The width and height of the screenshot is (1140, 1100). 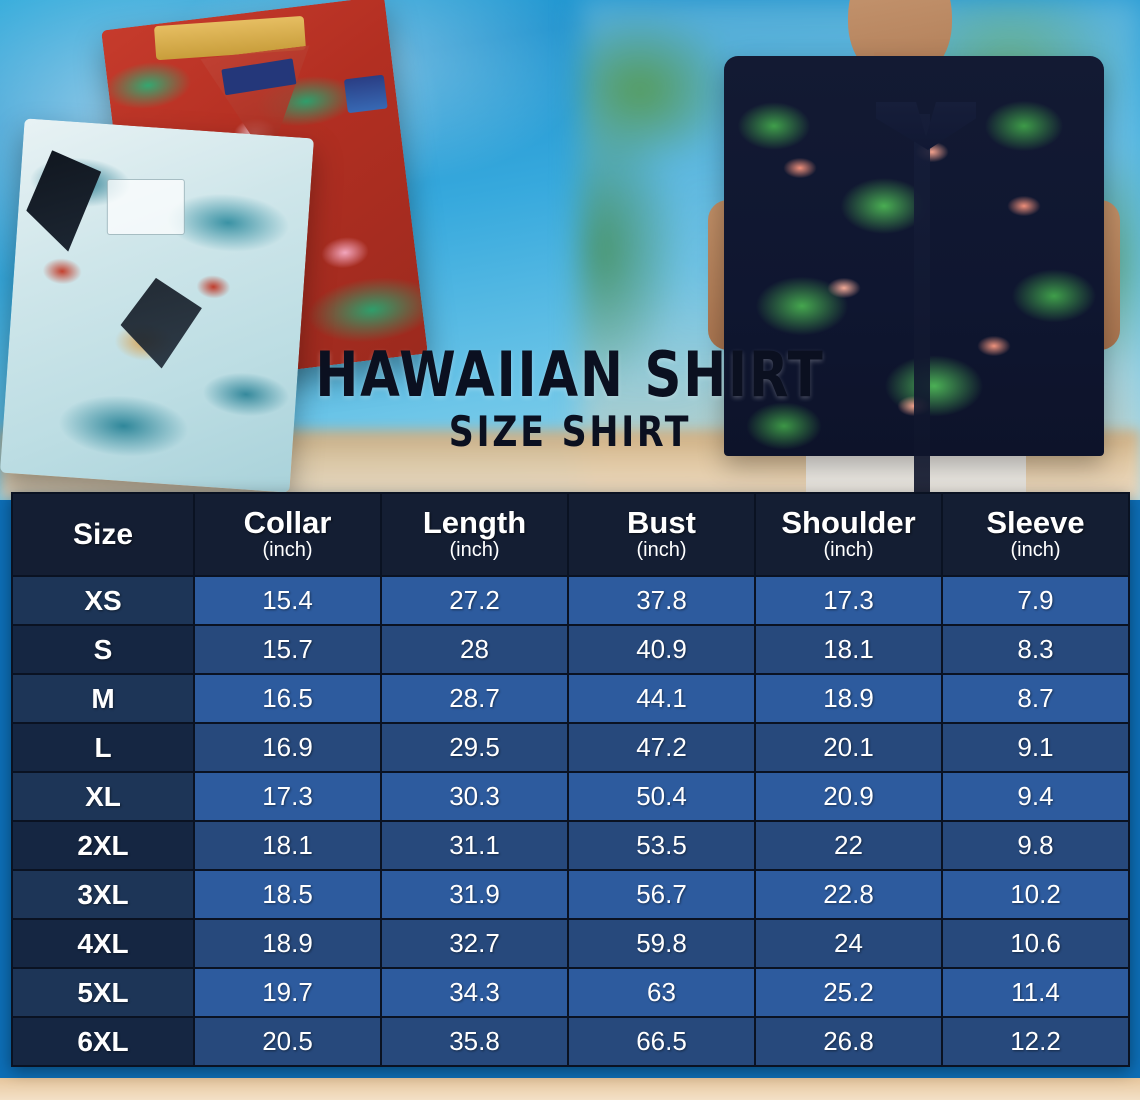 I want to click on cell-size: 6XL, so click(x=103, y=1041).